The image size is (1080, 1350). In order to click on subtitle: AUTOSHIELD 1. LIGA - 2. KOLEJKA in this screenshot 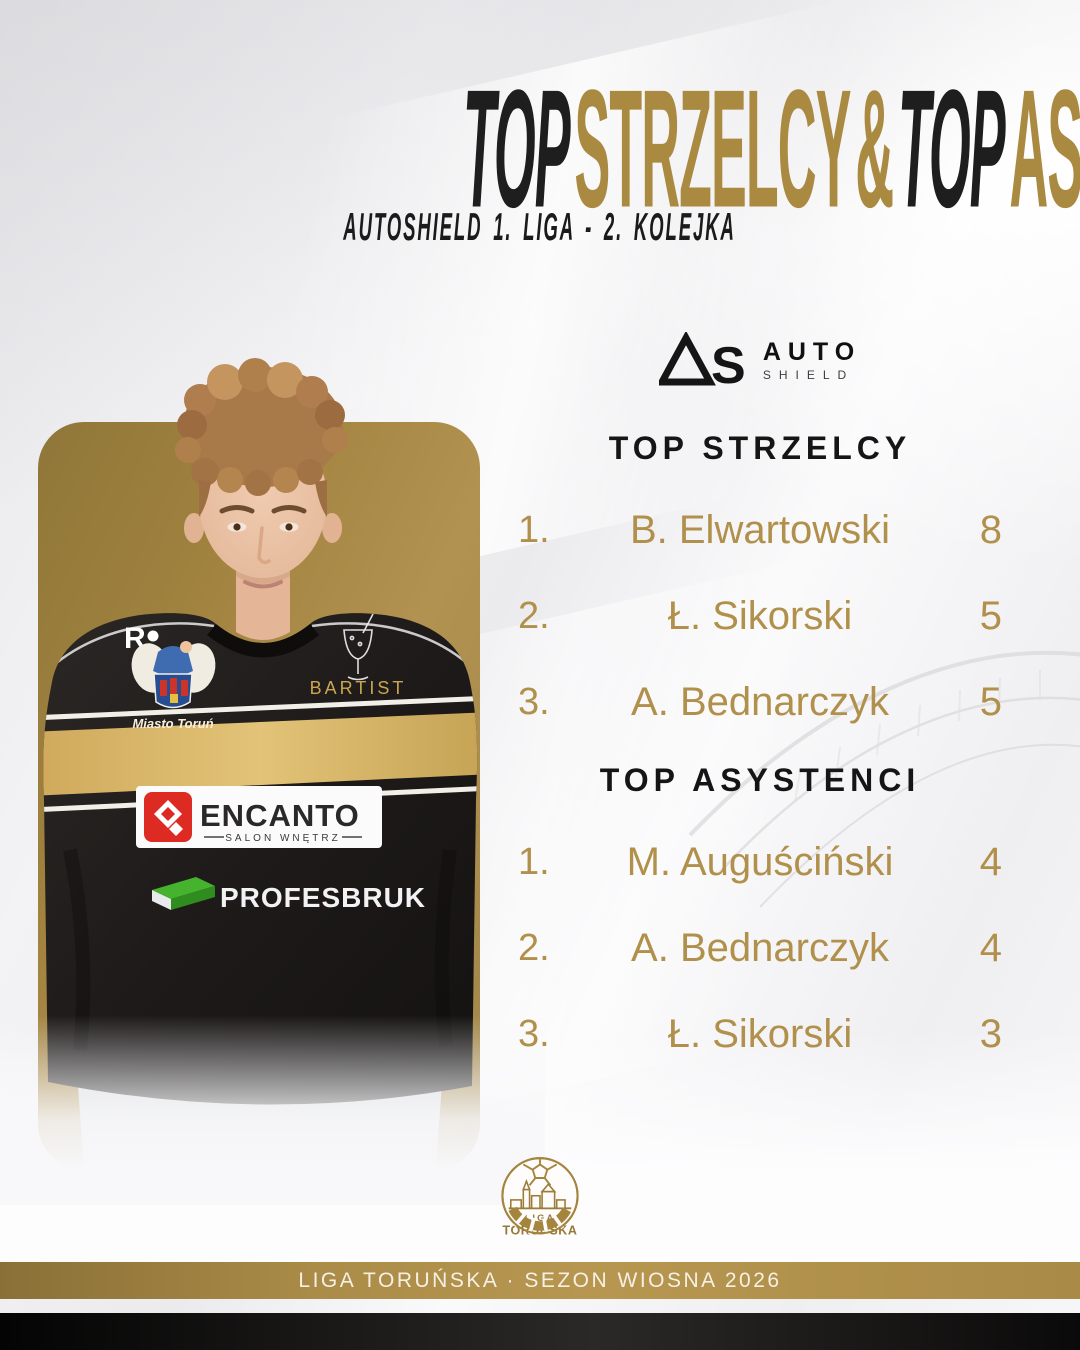, I will do `click(540, 227)`.